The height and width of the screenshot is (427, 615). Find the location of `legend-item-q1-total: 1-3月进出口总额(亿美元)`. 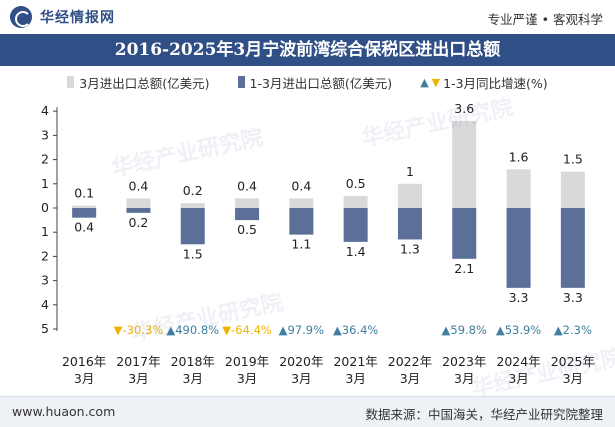

legend-item-q1-total: 1-3月进出口总额(亿美元) is located at coordinates (315, 82).